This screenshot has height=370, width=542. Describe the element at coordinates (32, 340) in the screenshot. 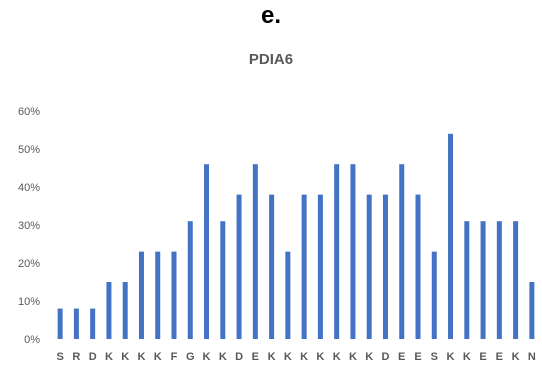

I see `y-tick-label: 0%` at that location.